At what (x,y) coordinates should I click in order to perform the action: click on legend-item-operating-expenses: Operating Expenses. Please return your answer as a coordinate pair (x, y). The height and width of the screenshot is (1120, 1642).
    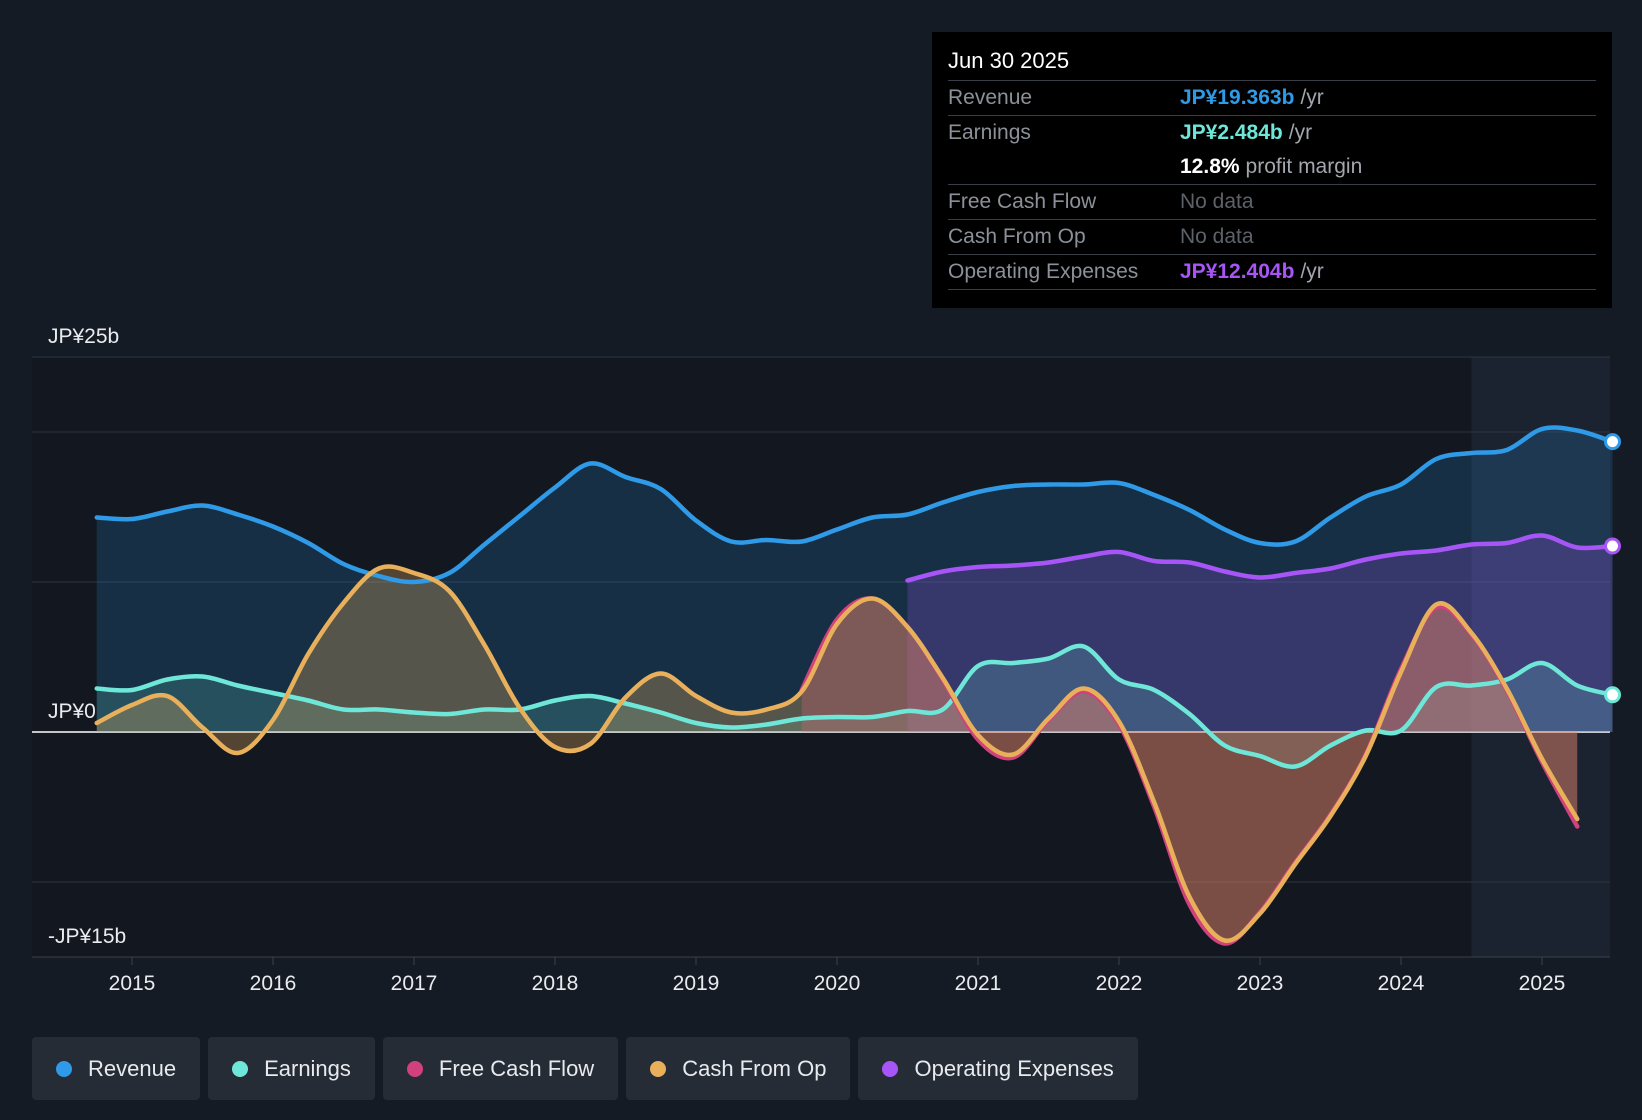
    Looking at the image, I should click on (998, 1068).